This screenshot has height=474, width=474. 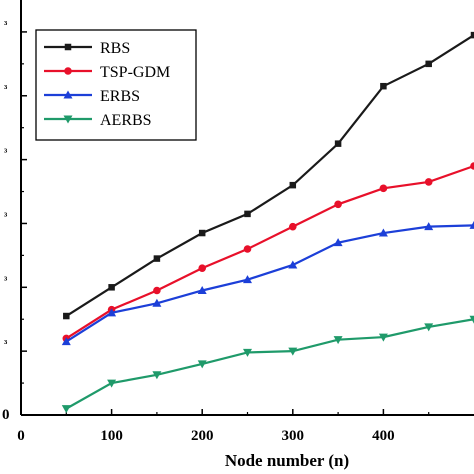 I want to click on x-tick-label: 200, so click(x=202, y=436).